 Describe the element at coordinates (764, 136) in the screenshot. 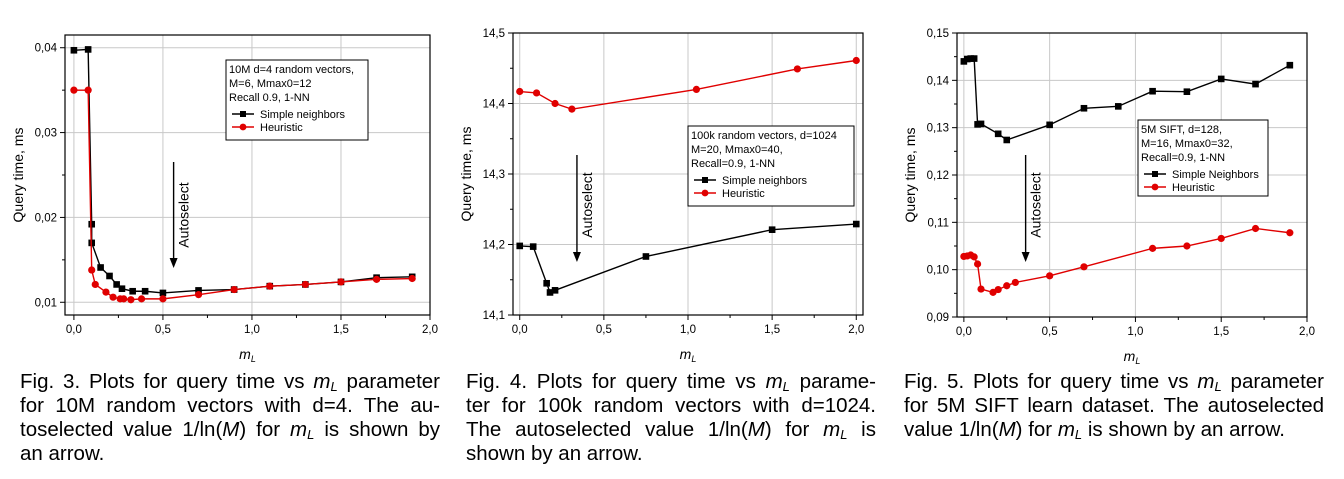

I see `legend-text-line-1: 100k random vectors, d=1024` at that location.